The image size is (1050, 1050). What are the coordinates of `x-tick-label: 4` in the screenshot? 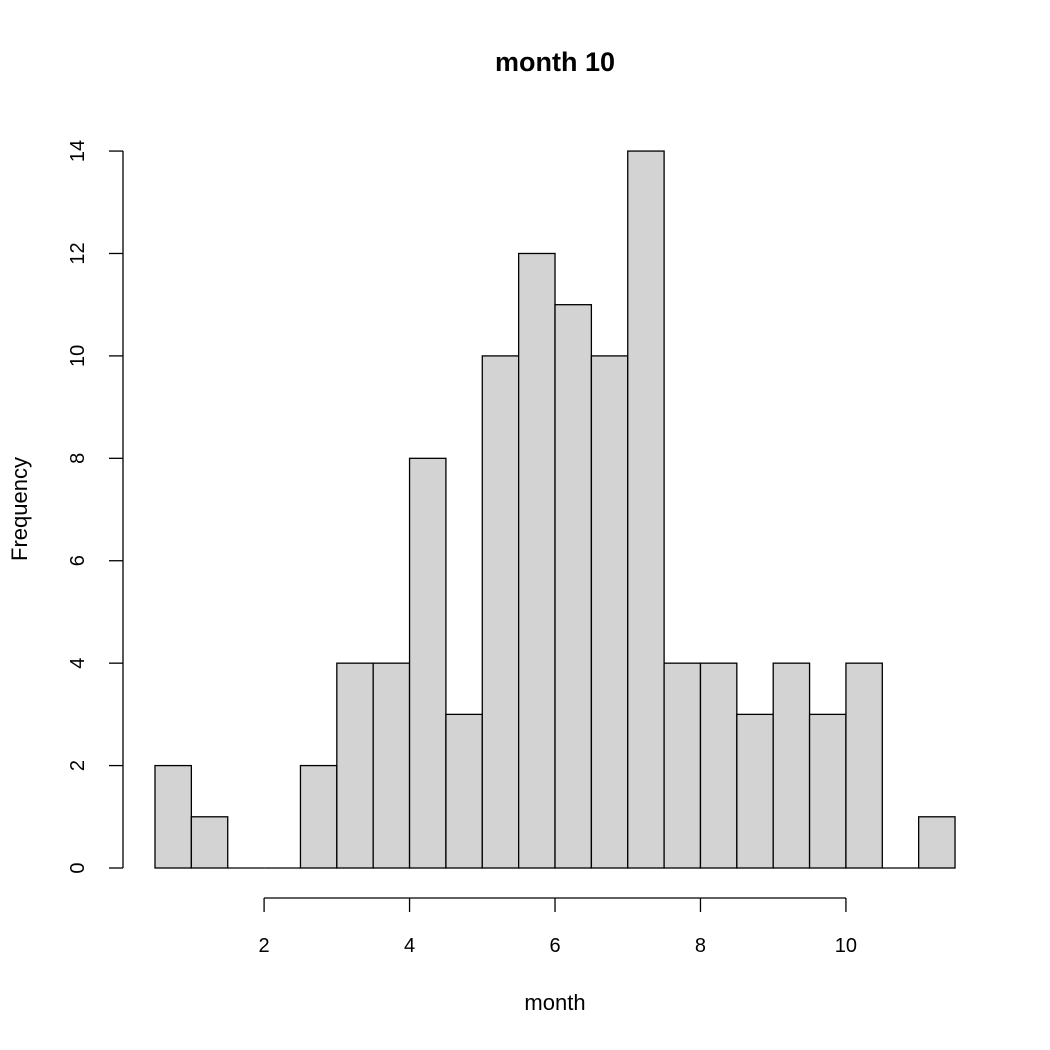 It's located at (409, 946).